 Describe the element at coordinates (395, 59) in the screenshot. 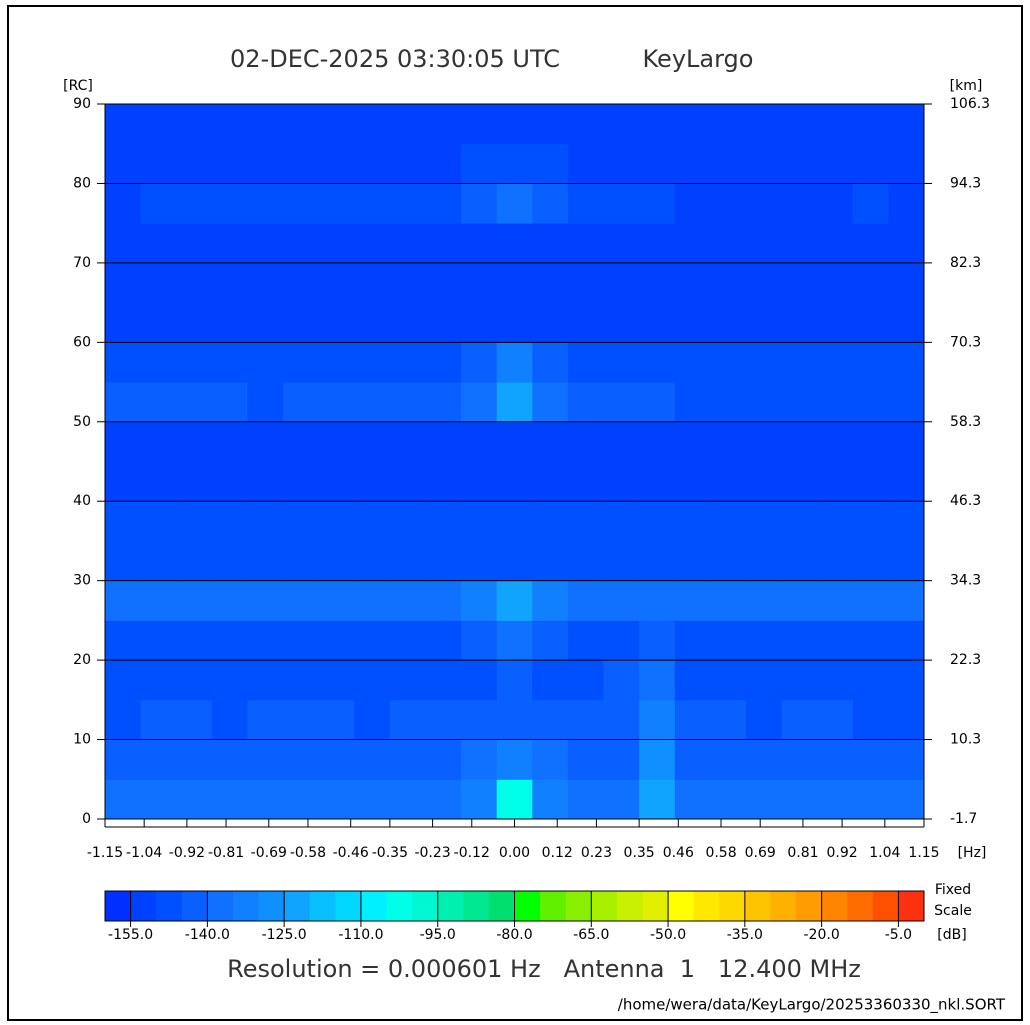

I see `chart-title: 02-DEC-2025 03:30:05 UTC` at that location.